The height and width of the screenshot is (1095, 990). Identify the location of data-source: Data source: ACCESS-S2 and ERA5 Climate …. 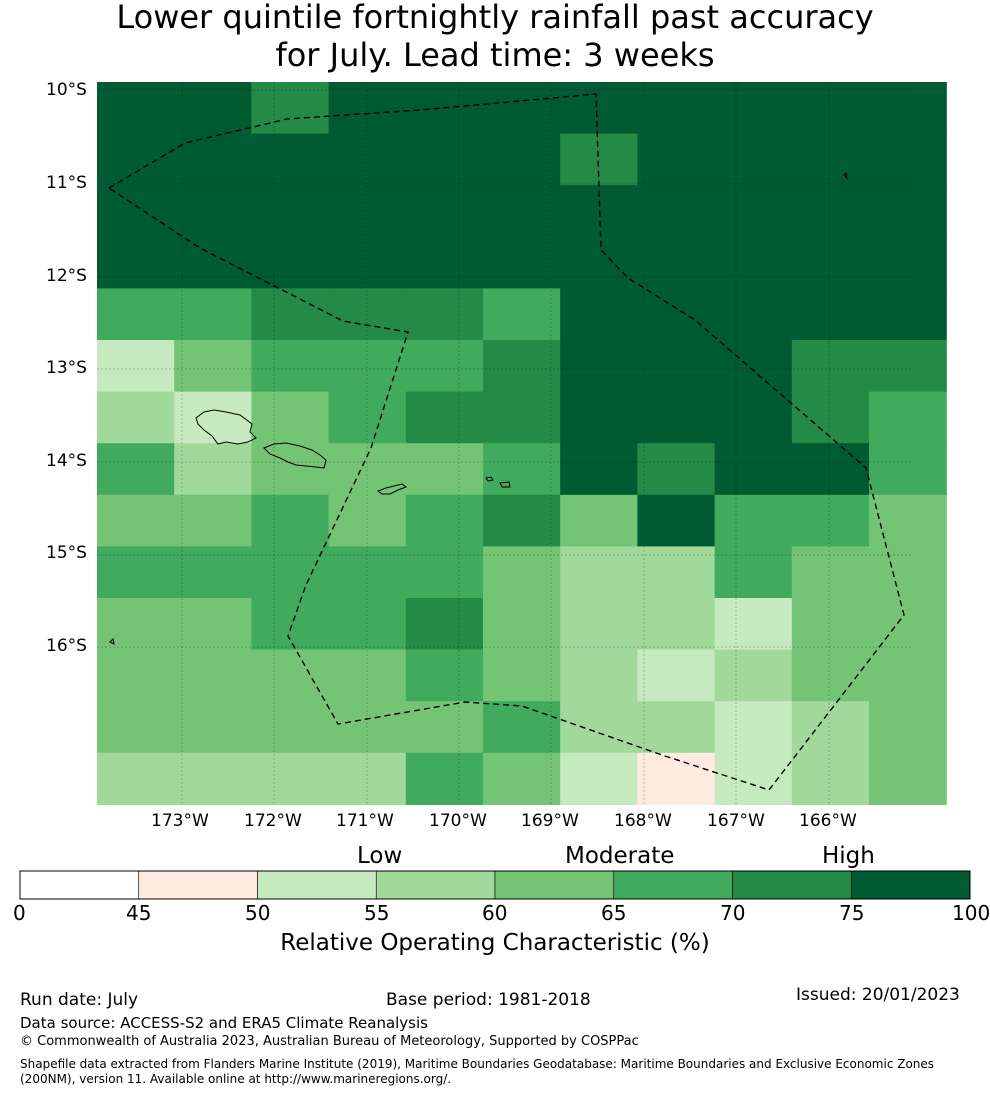
(224, 1023).